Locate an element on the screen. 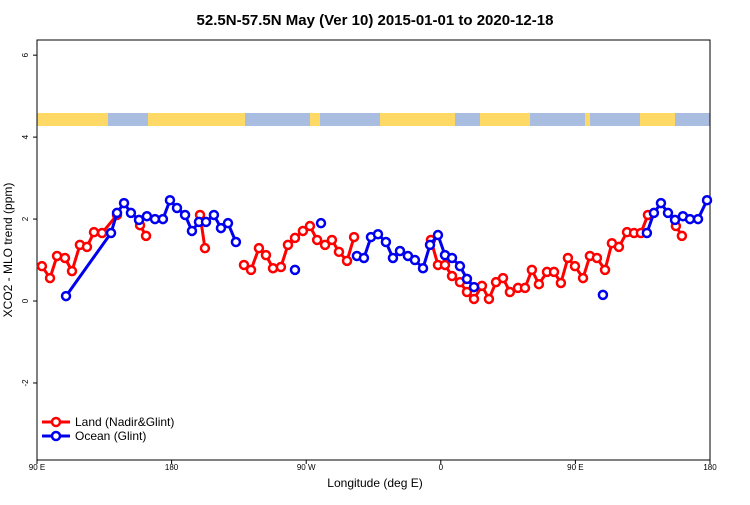  y-tick-label: 4 is located at coordinates (25, 136).